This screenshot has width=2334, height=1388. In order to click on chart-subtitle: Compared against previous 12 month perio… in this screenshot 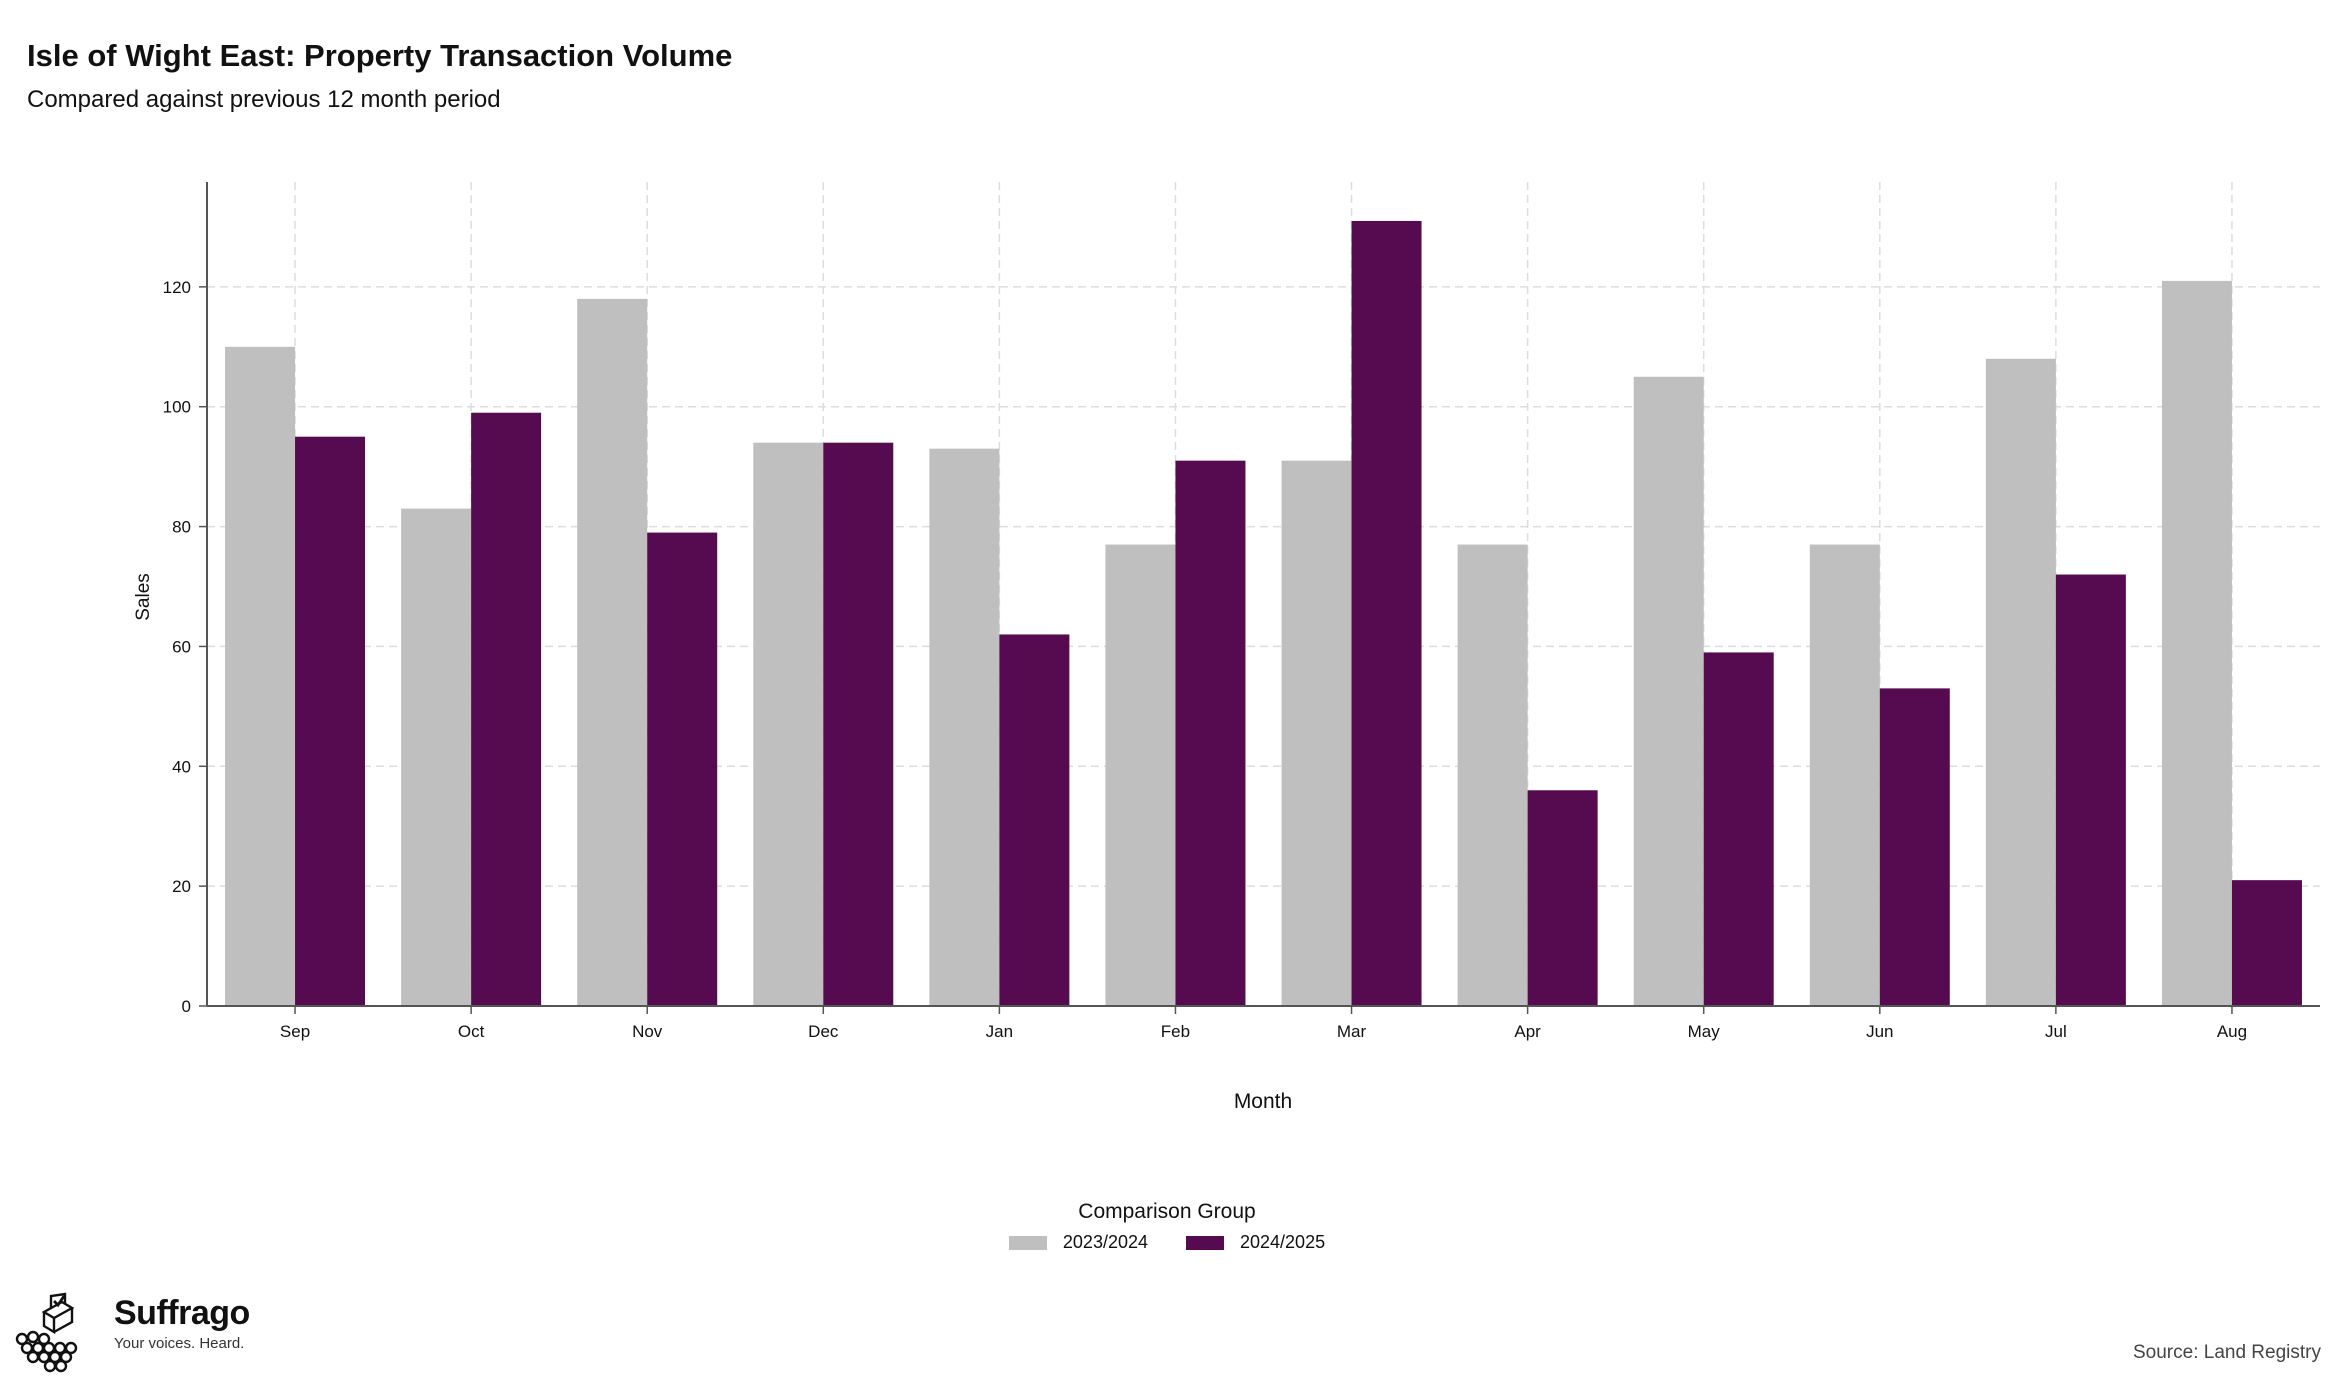, I will do `click(264, 99)`.